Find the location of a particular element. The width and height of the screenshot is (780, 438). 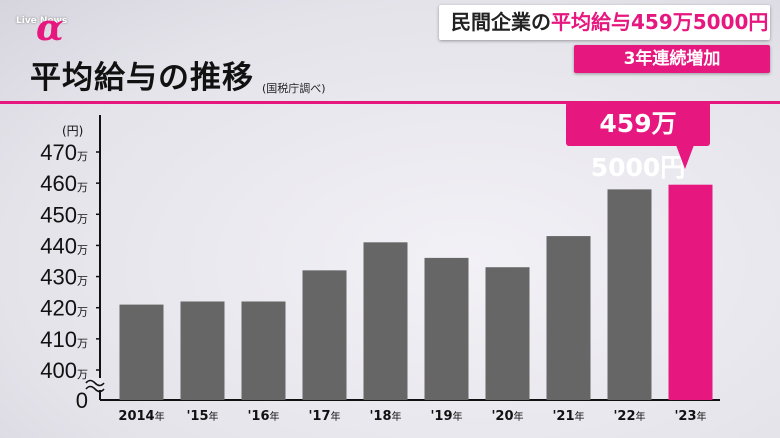

source-note: (国税庁調べ) is located at coordinates (294, 88).